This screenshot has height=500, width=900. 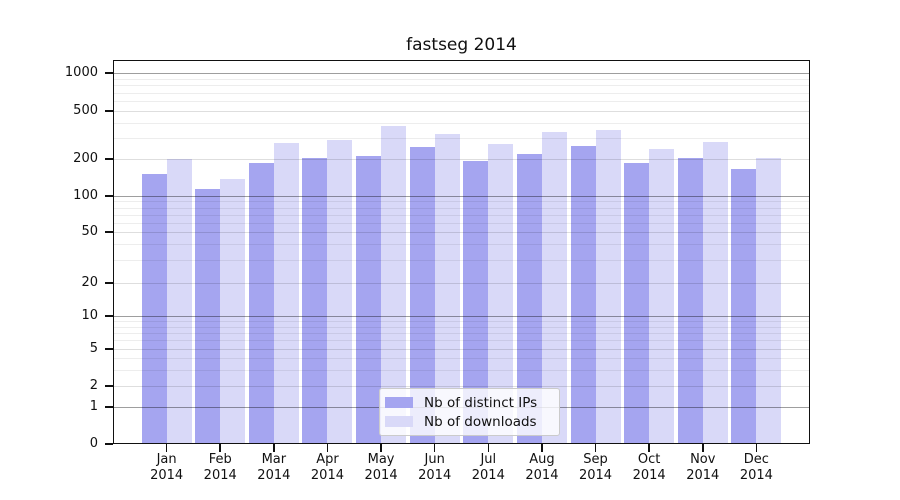 What do you see at coordinates (542, 448) in the screenshot?
I see `x-tick-aug` at bounding box center [542, 448].